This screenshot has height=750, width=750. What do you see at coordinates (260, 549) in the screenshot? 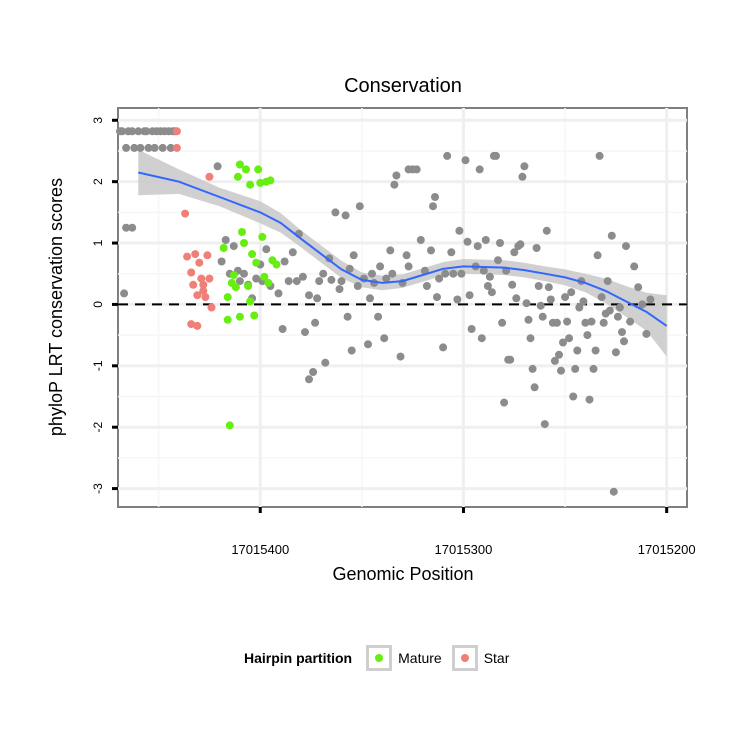
I see `x-tick-label: 17015400` at bounding box center [260, 549].